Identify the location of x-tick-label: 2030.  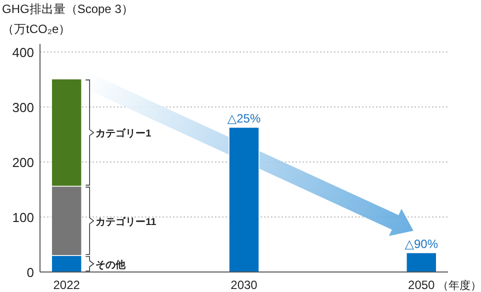
(244, 285).